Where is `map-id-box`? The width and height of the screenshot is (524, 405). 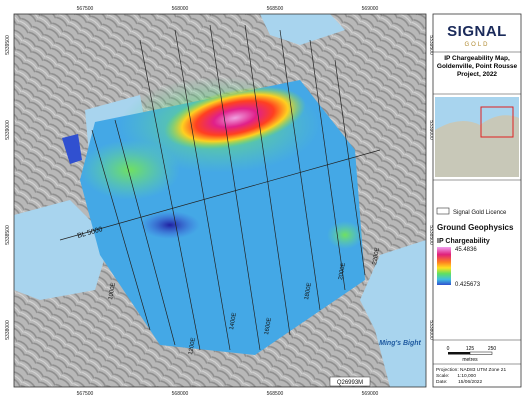
map-id-box is located at coordinates (350, 381).